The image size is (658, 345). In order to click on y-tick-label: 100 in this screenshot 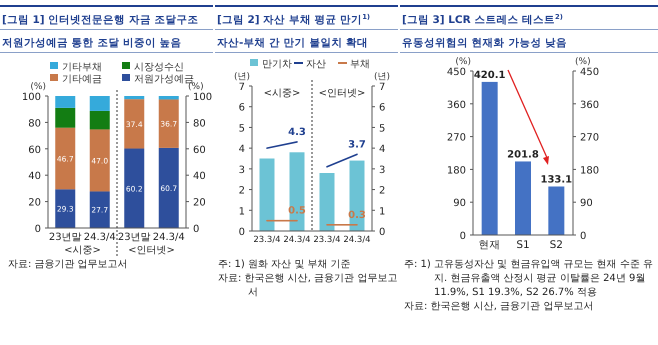, I will do `click(31, 97)`.